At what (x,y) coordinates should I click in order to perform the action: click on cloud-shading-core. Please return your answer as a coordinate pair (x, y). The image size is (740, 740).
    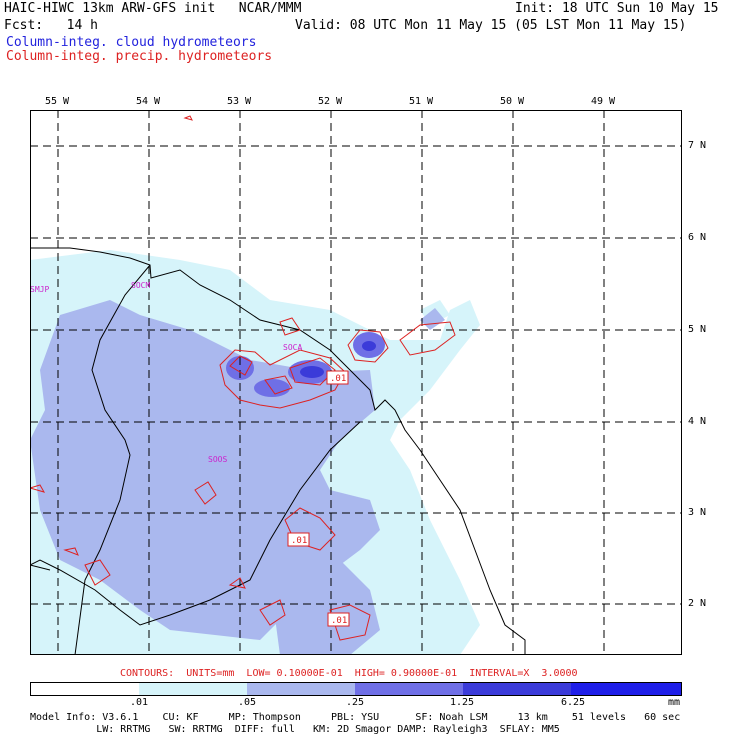
    Looking at the image, I should click on (338, 359).